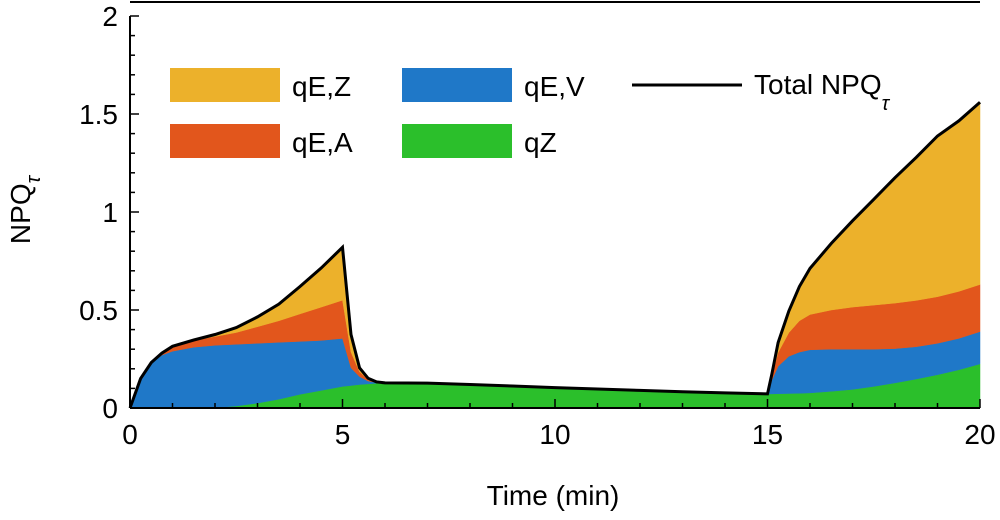  What do you see at coordinates (110, 408) in the screenshot?
I see `y-tick-label: 0` at bounding box center [110, 408].